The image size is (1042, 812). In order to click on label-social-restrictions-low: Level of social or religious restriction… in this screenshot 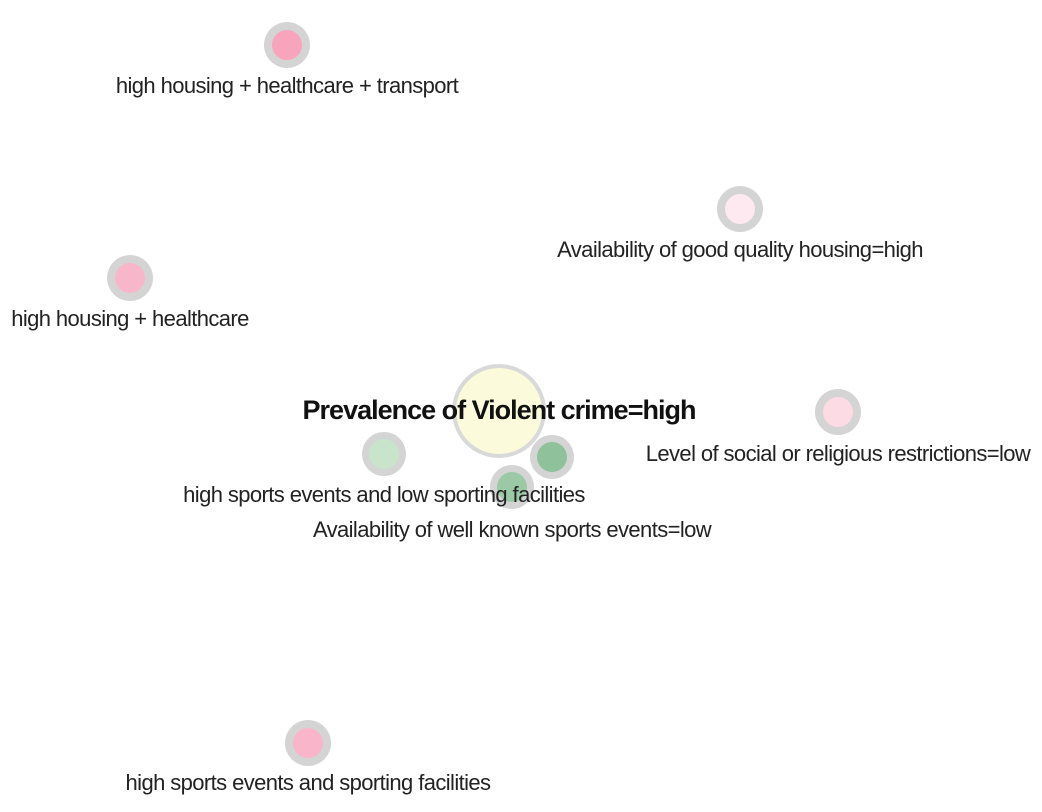, I will do `click(838, 453)`.